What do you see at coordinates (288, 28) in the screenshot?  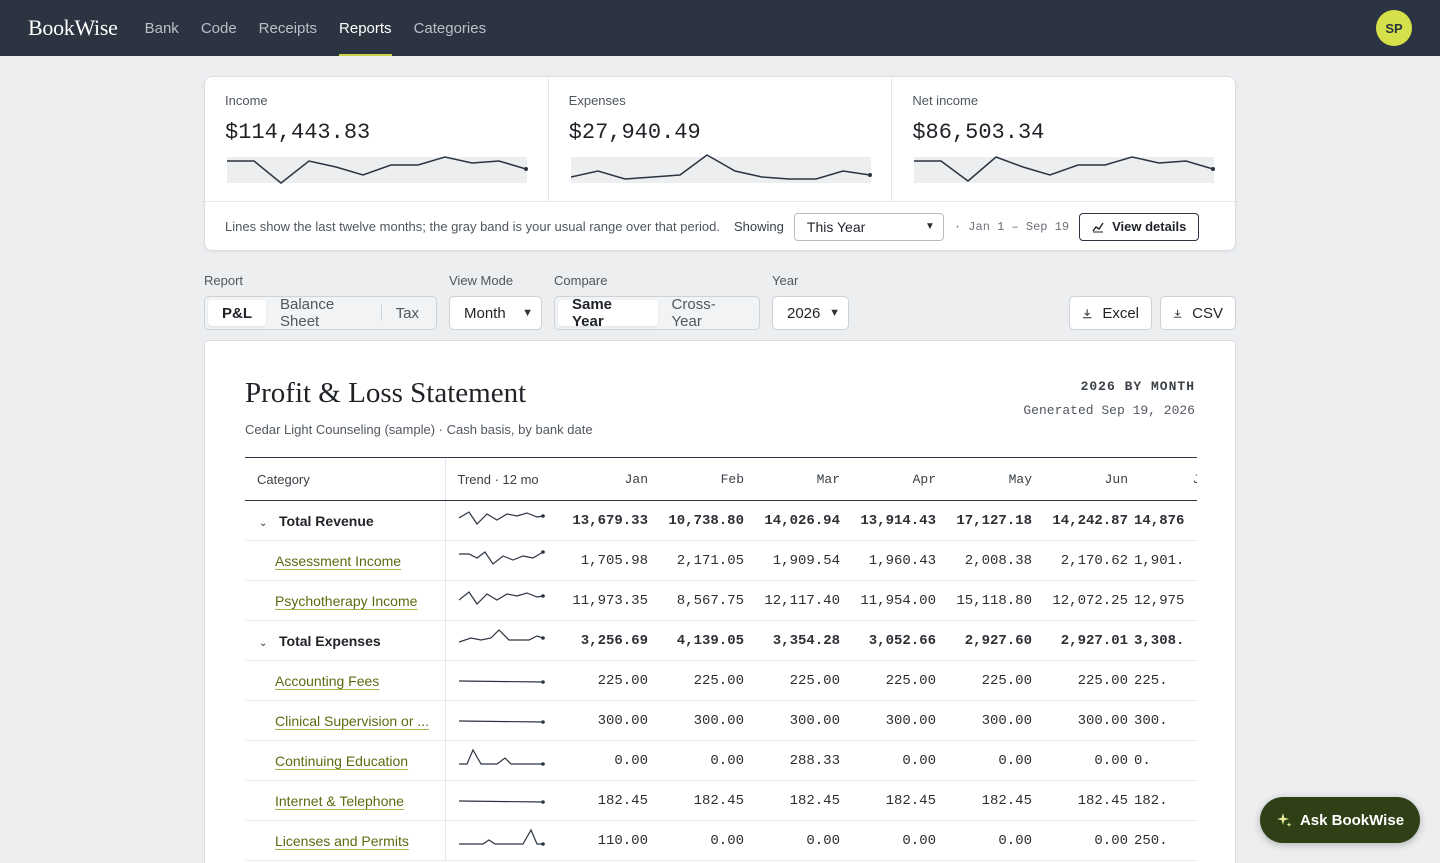 I see `nav-receipts: Receipts` at bounding box center [288, 28].